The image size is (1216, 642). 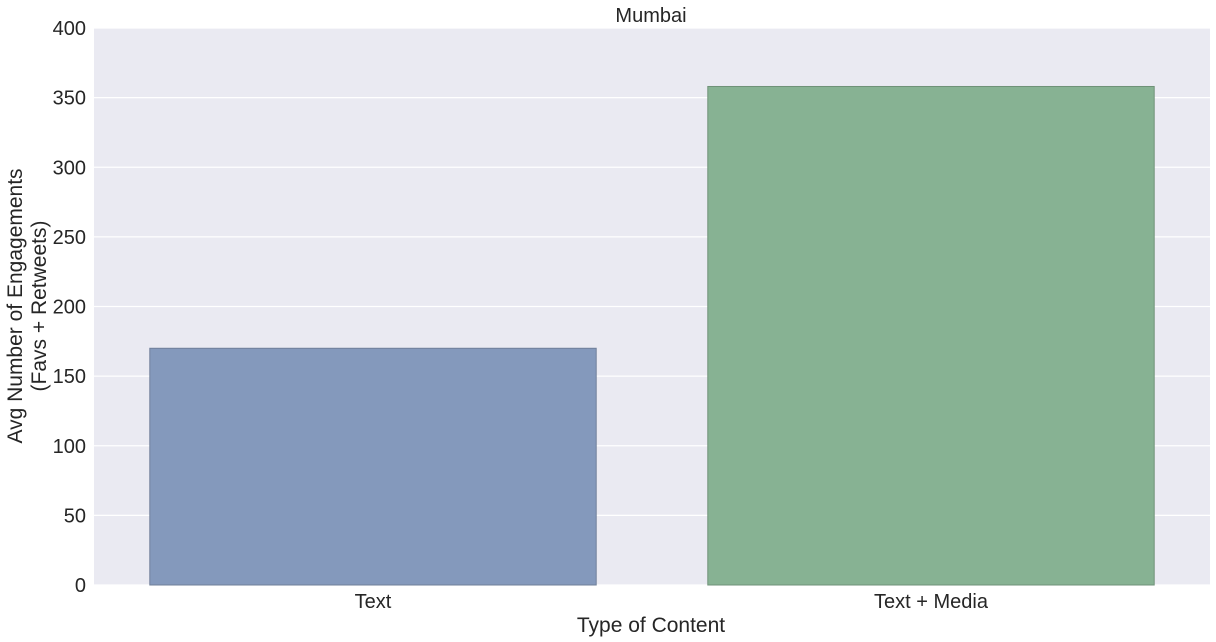 What do you see at coordinates (931, 602) in the screenshot?
I see `x-tick-label: Text + Media` at bounding box center [931, 602].